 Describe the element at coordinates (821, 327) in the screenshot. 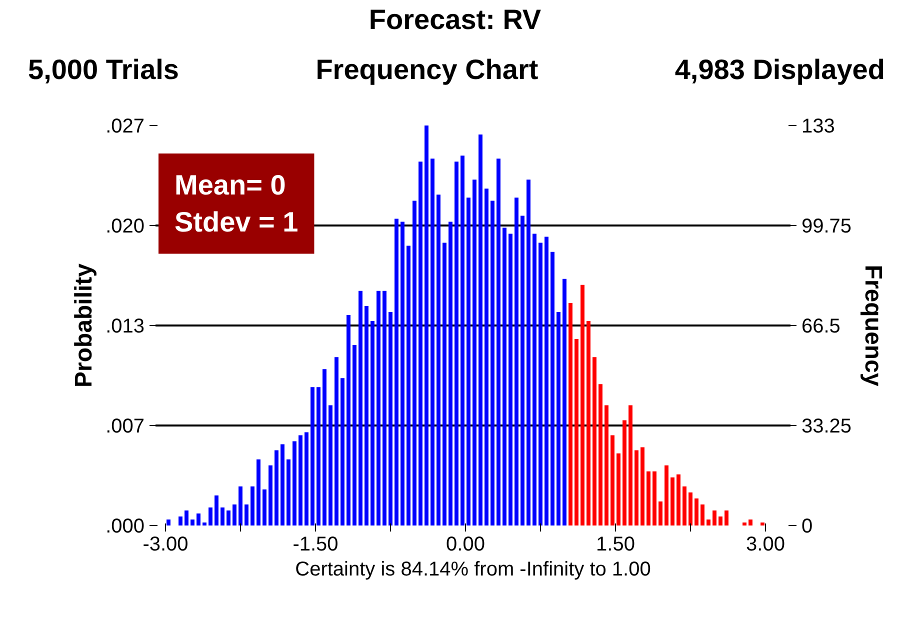

I see `y2-tick-label: 66.5` at that location.